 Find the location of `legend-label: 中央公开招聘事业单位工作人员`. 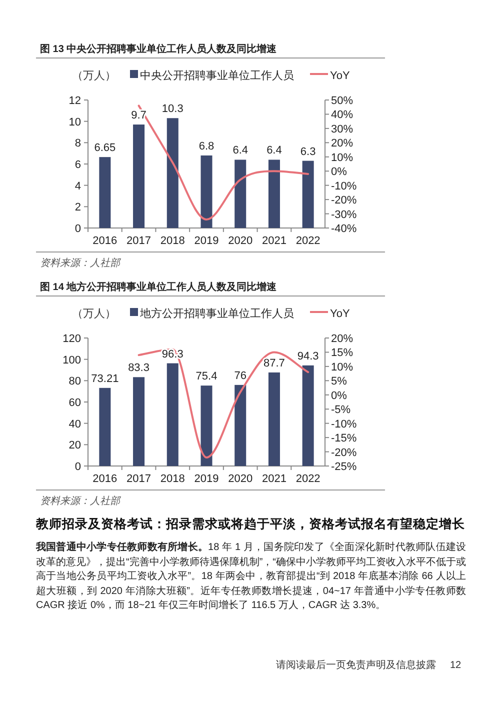

legend-label: 中央公开招聘事业单位工作人员 is located at coordinates (217, 75).